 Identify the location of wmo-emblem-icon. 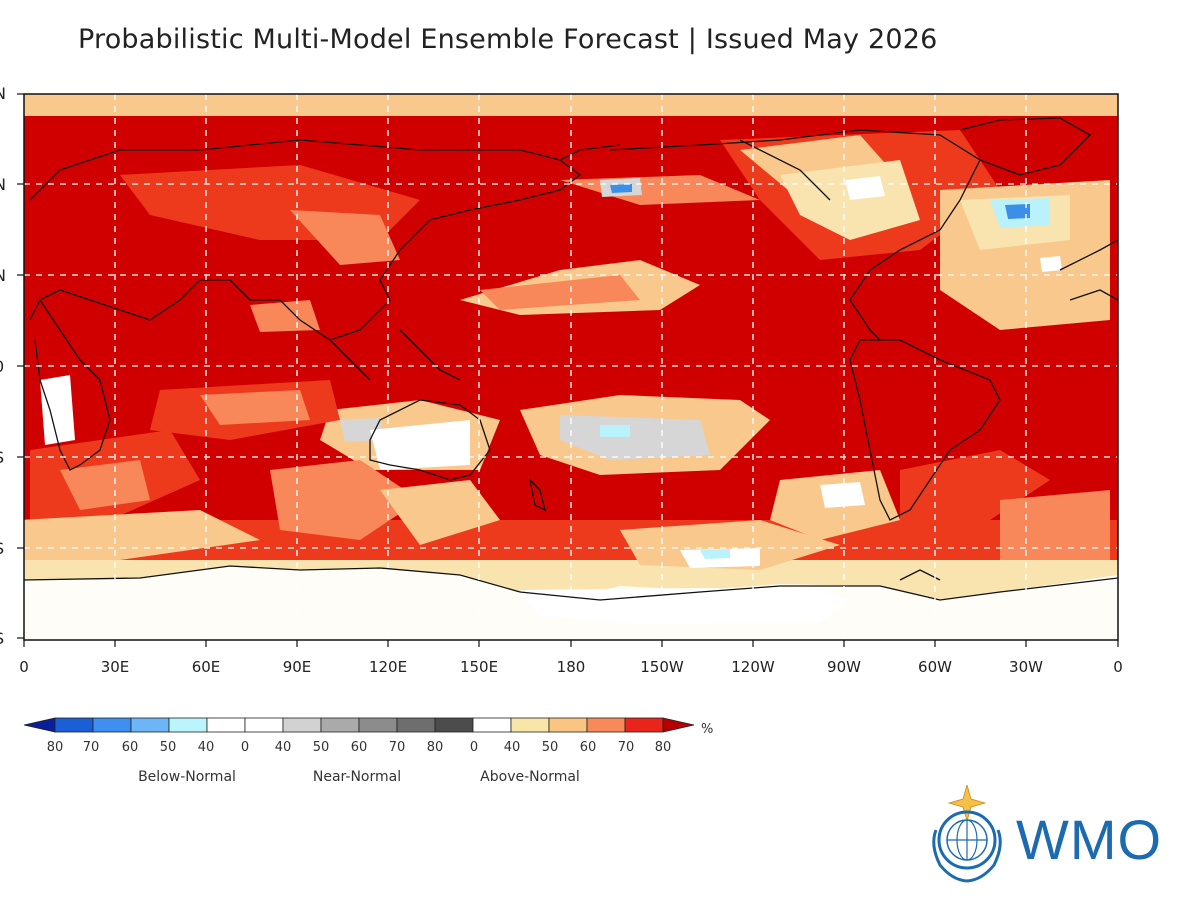
(967, 834).